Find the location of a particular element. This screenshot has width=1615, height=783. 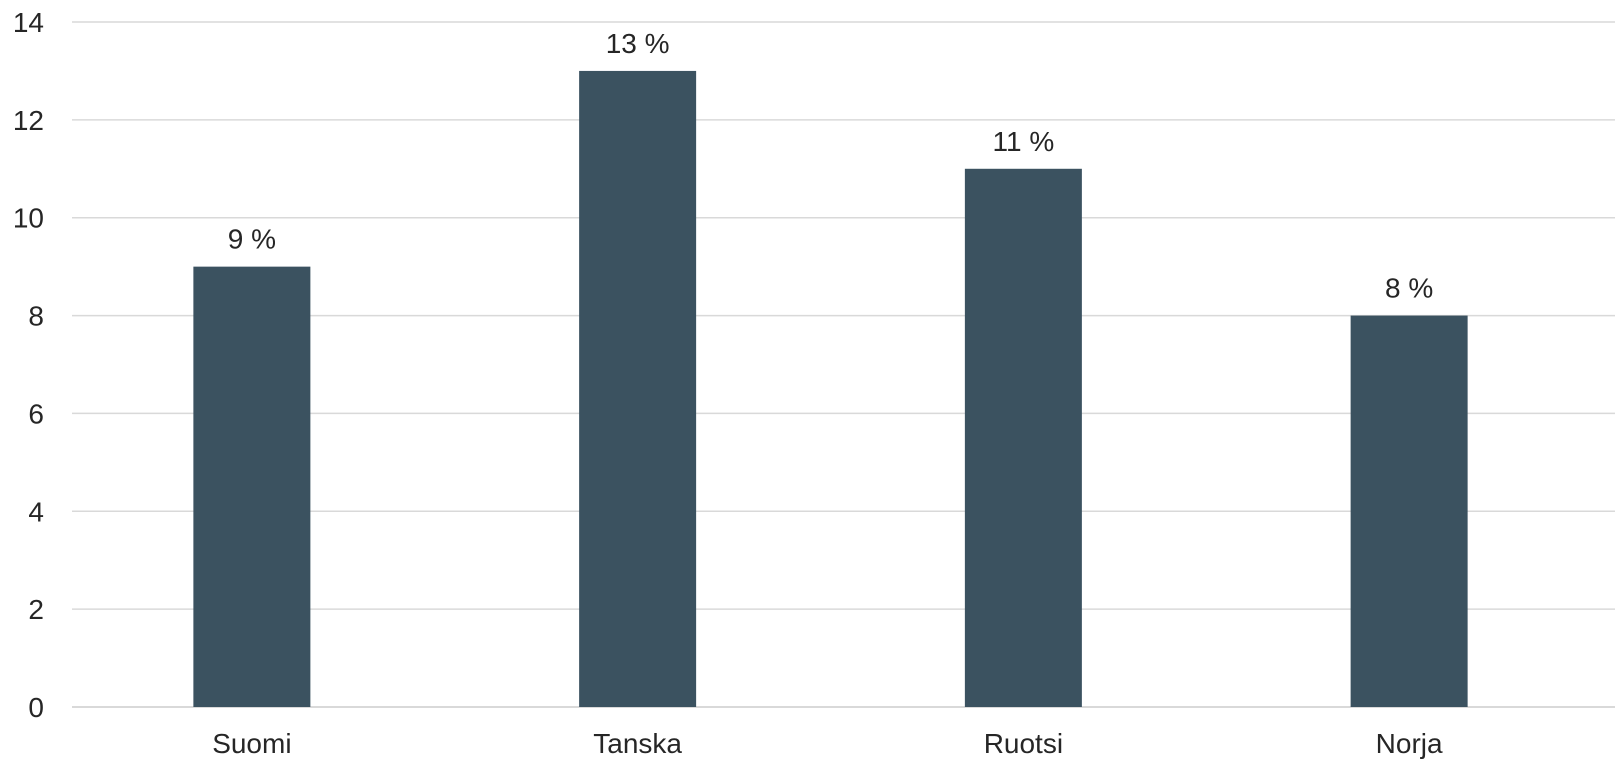

data-label: 13 % is located at coordinates (638, 43).